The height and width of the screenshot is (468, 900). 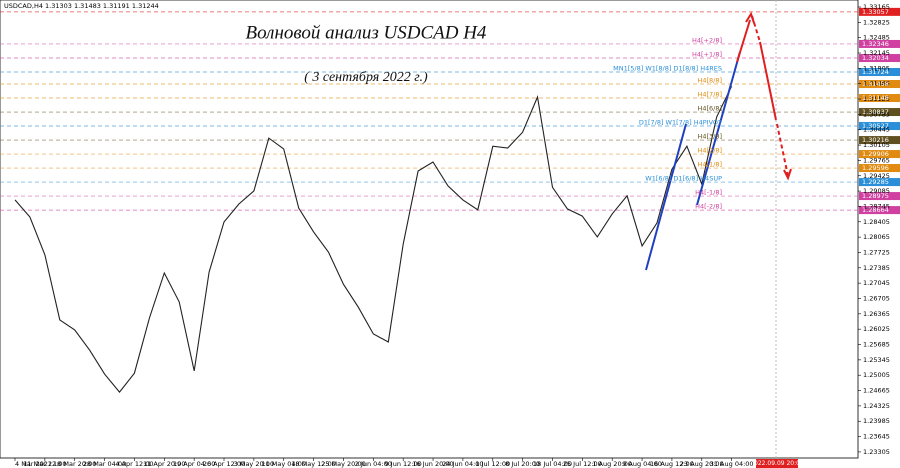 What do you see at coordinates (343, 464) in the screenshot?
I see `x-tick-label: 25 May 20:00` at bounding box center [343, 464].